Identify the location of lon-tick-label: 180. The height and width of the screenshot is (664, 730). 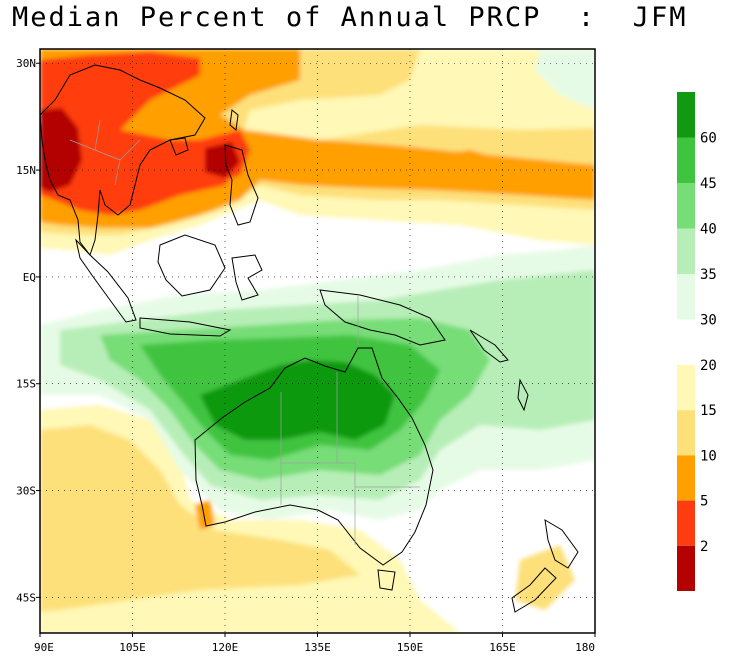
(585, 647).